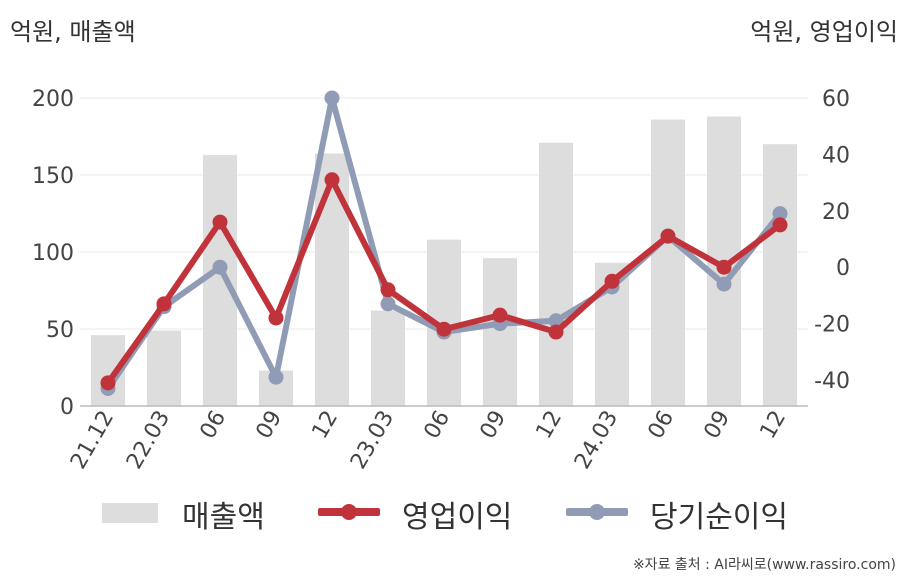  I want to click on legend-label-operating-profit: 영업이익, so click(457, 517).